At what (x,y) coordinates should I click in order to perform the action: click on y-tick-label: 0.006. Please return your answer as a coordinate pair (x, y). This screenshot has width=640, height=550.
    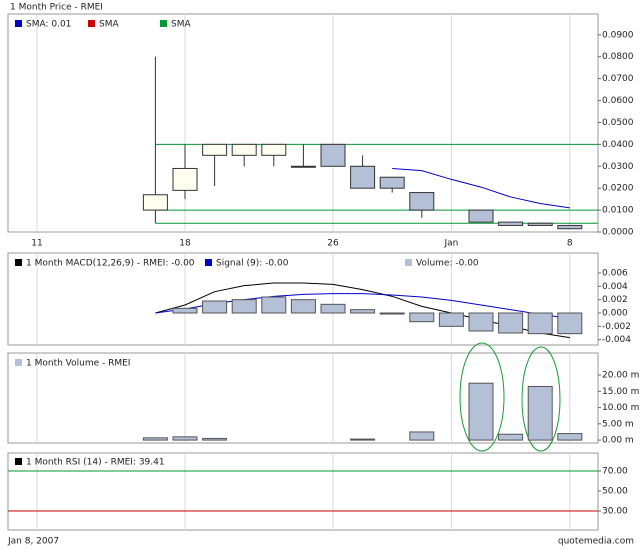
    Looking at the image, I should click on (615, 274).